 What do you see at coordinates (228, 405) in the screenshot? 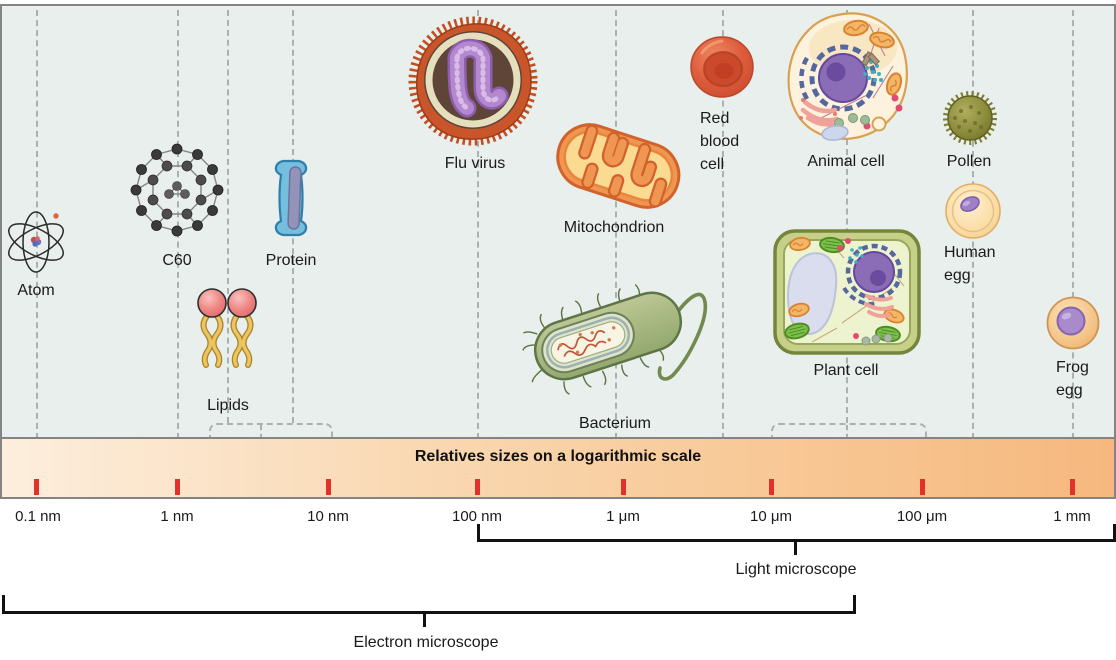
I see `label-lipids: Lipids` at bounding box center [228, 405].